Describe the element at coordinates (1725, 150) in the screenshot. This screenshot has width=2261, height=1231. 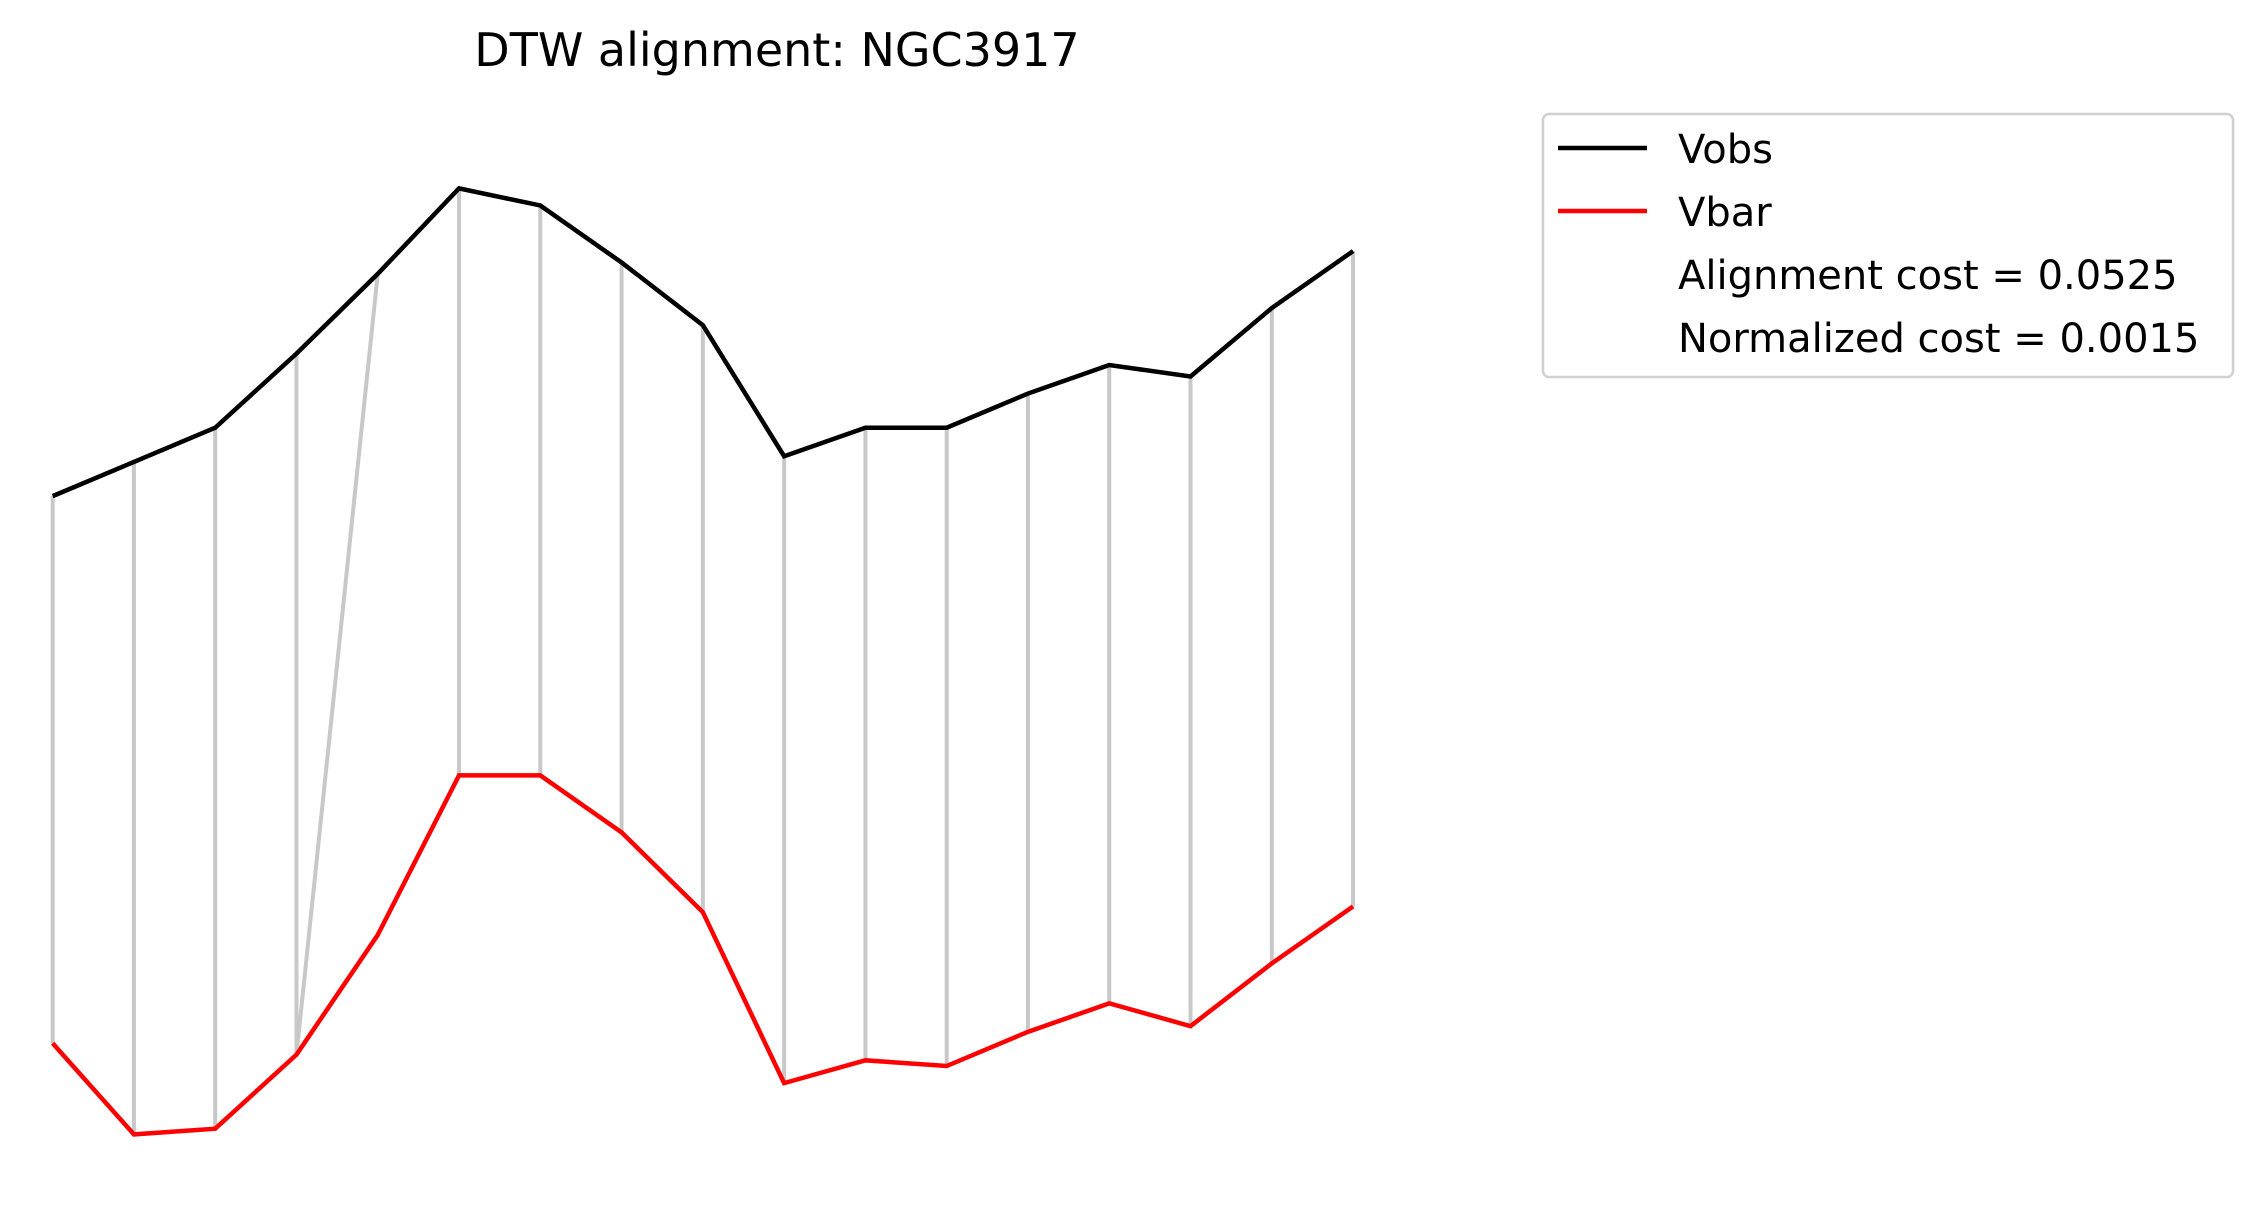
I see `legend-label-vobs: Vobs` at that location.